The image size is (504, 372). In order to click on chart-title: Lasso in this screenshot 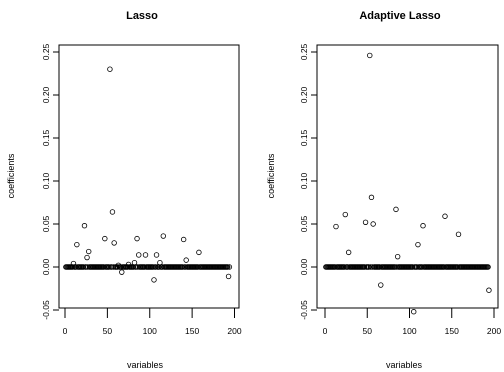, I will do `click(142, 16)`.